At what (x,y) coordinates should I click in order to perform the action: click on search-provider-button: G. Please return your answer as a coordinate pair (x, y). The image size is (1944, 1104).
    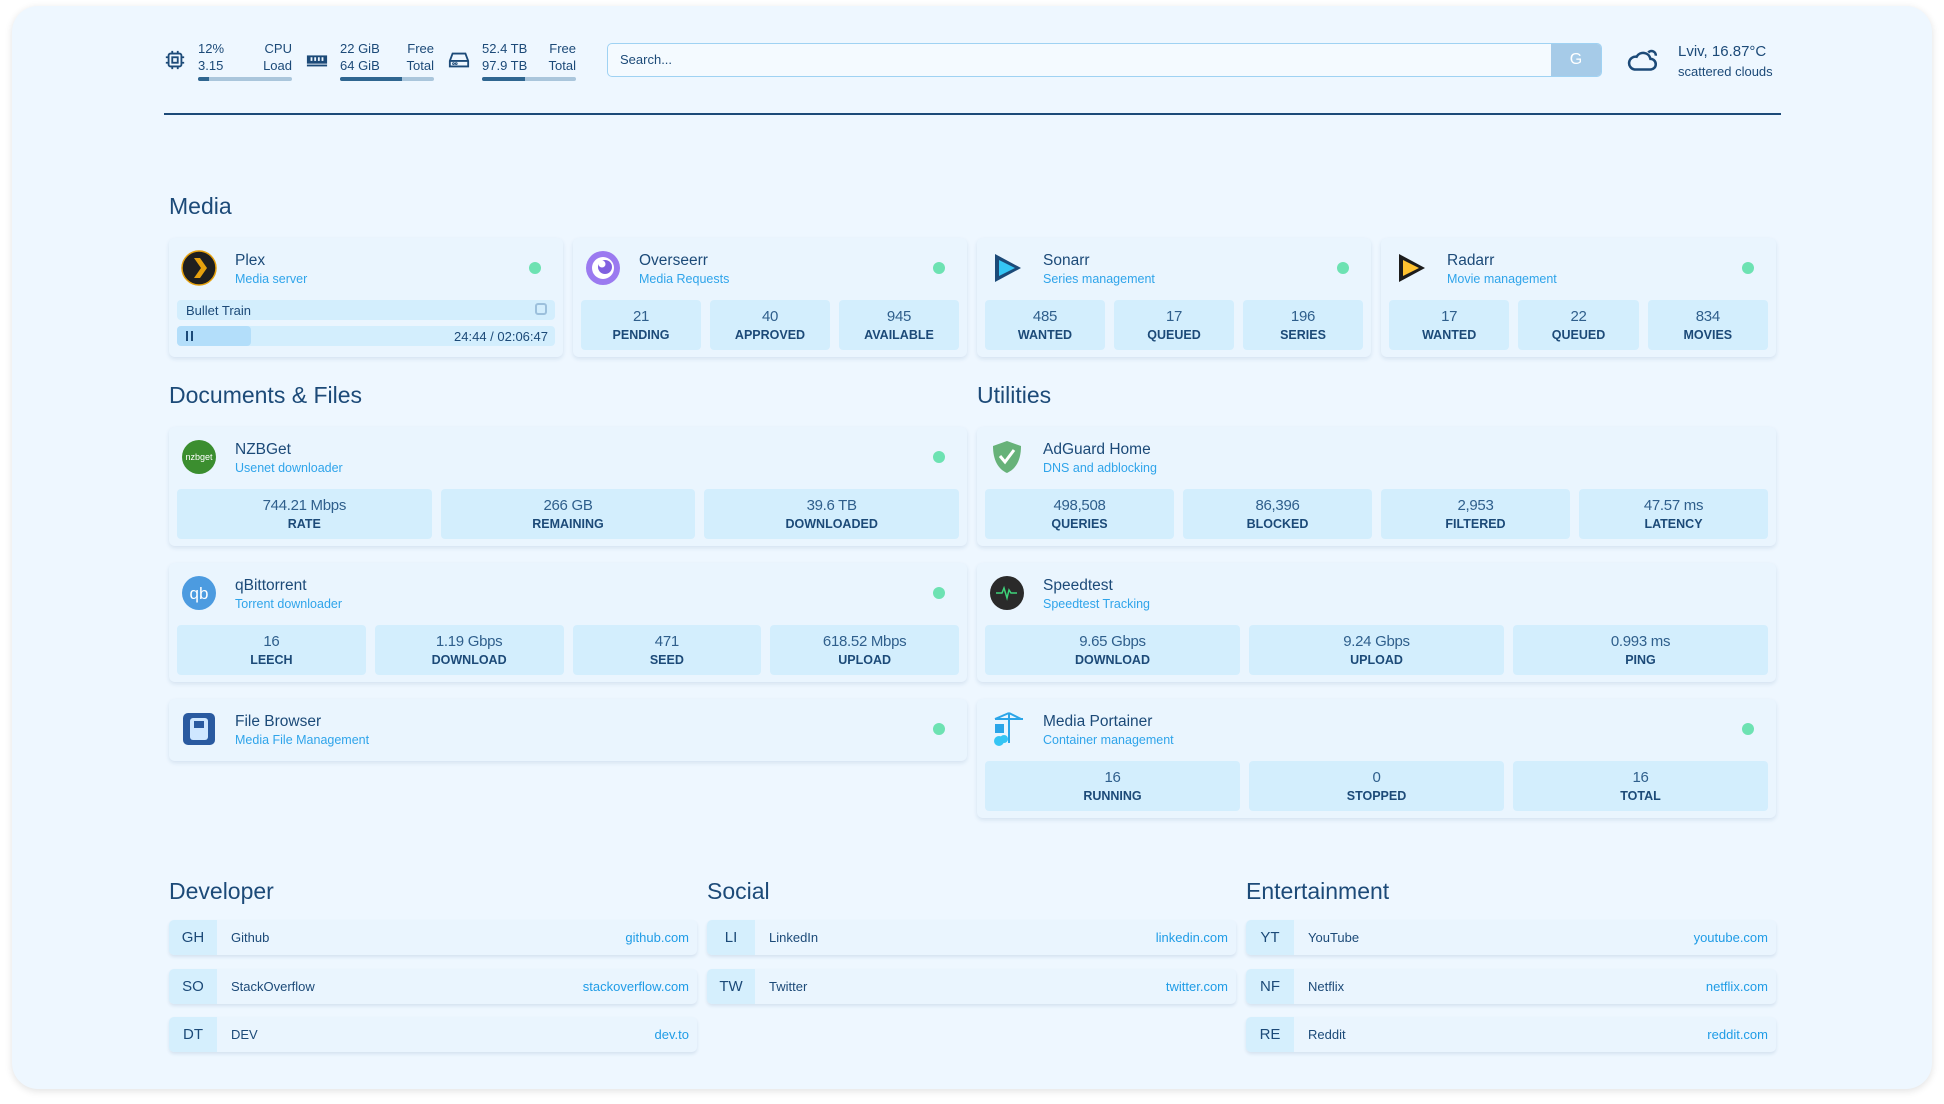
    Looking at the image, I should click on (1576, 60).